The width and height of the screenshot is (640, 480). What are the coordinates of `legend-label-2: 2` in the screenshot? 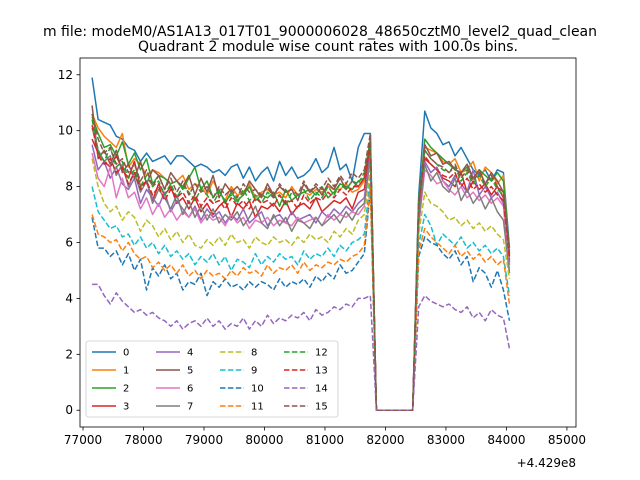 It's located at (126, 389).